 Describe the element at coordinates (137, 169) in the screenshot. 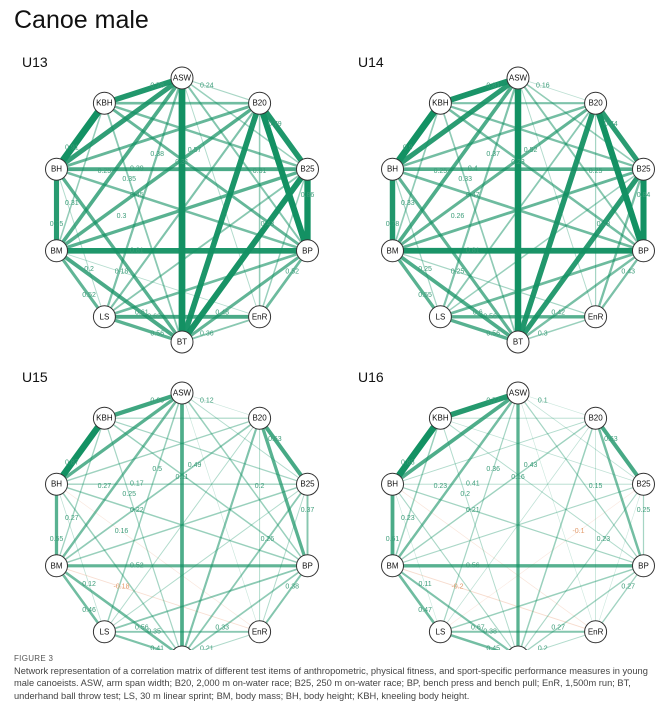

I see `edge-weight-label: 0.39` at that location.